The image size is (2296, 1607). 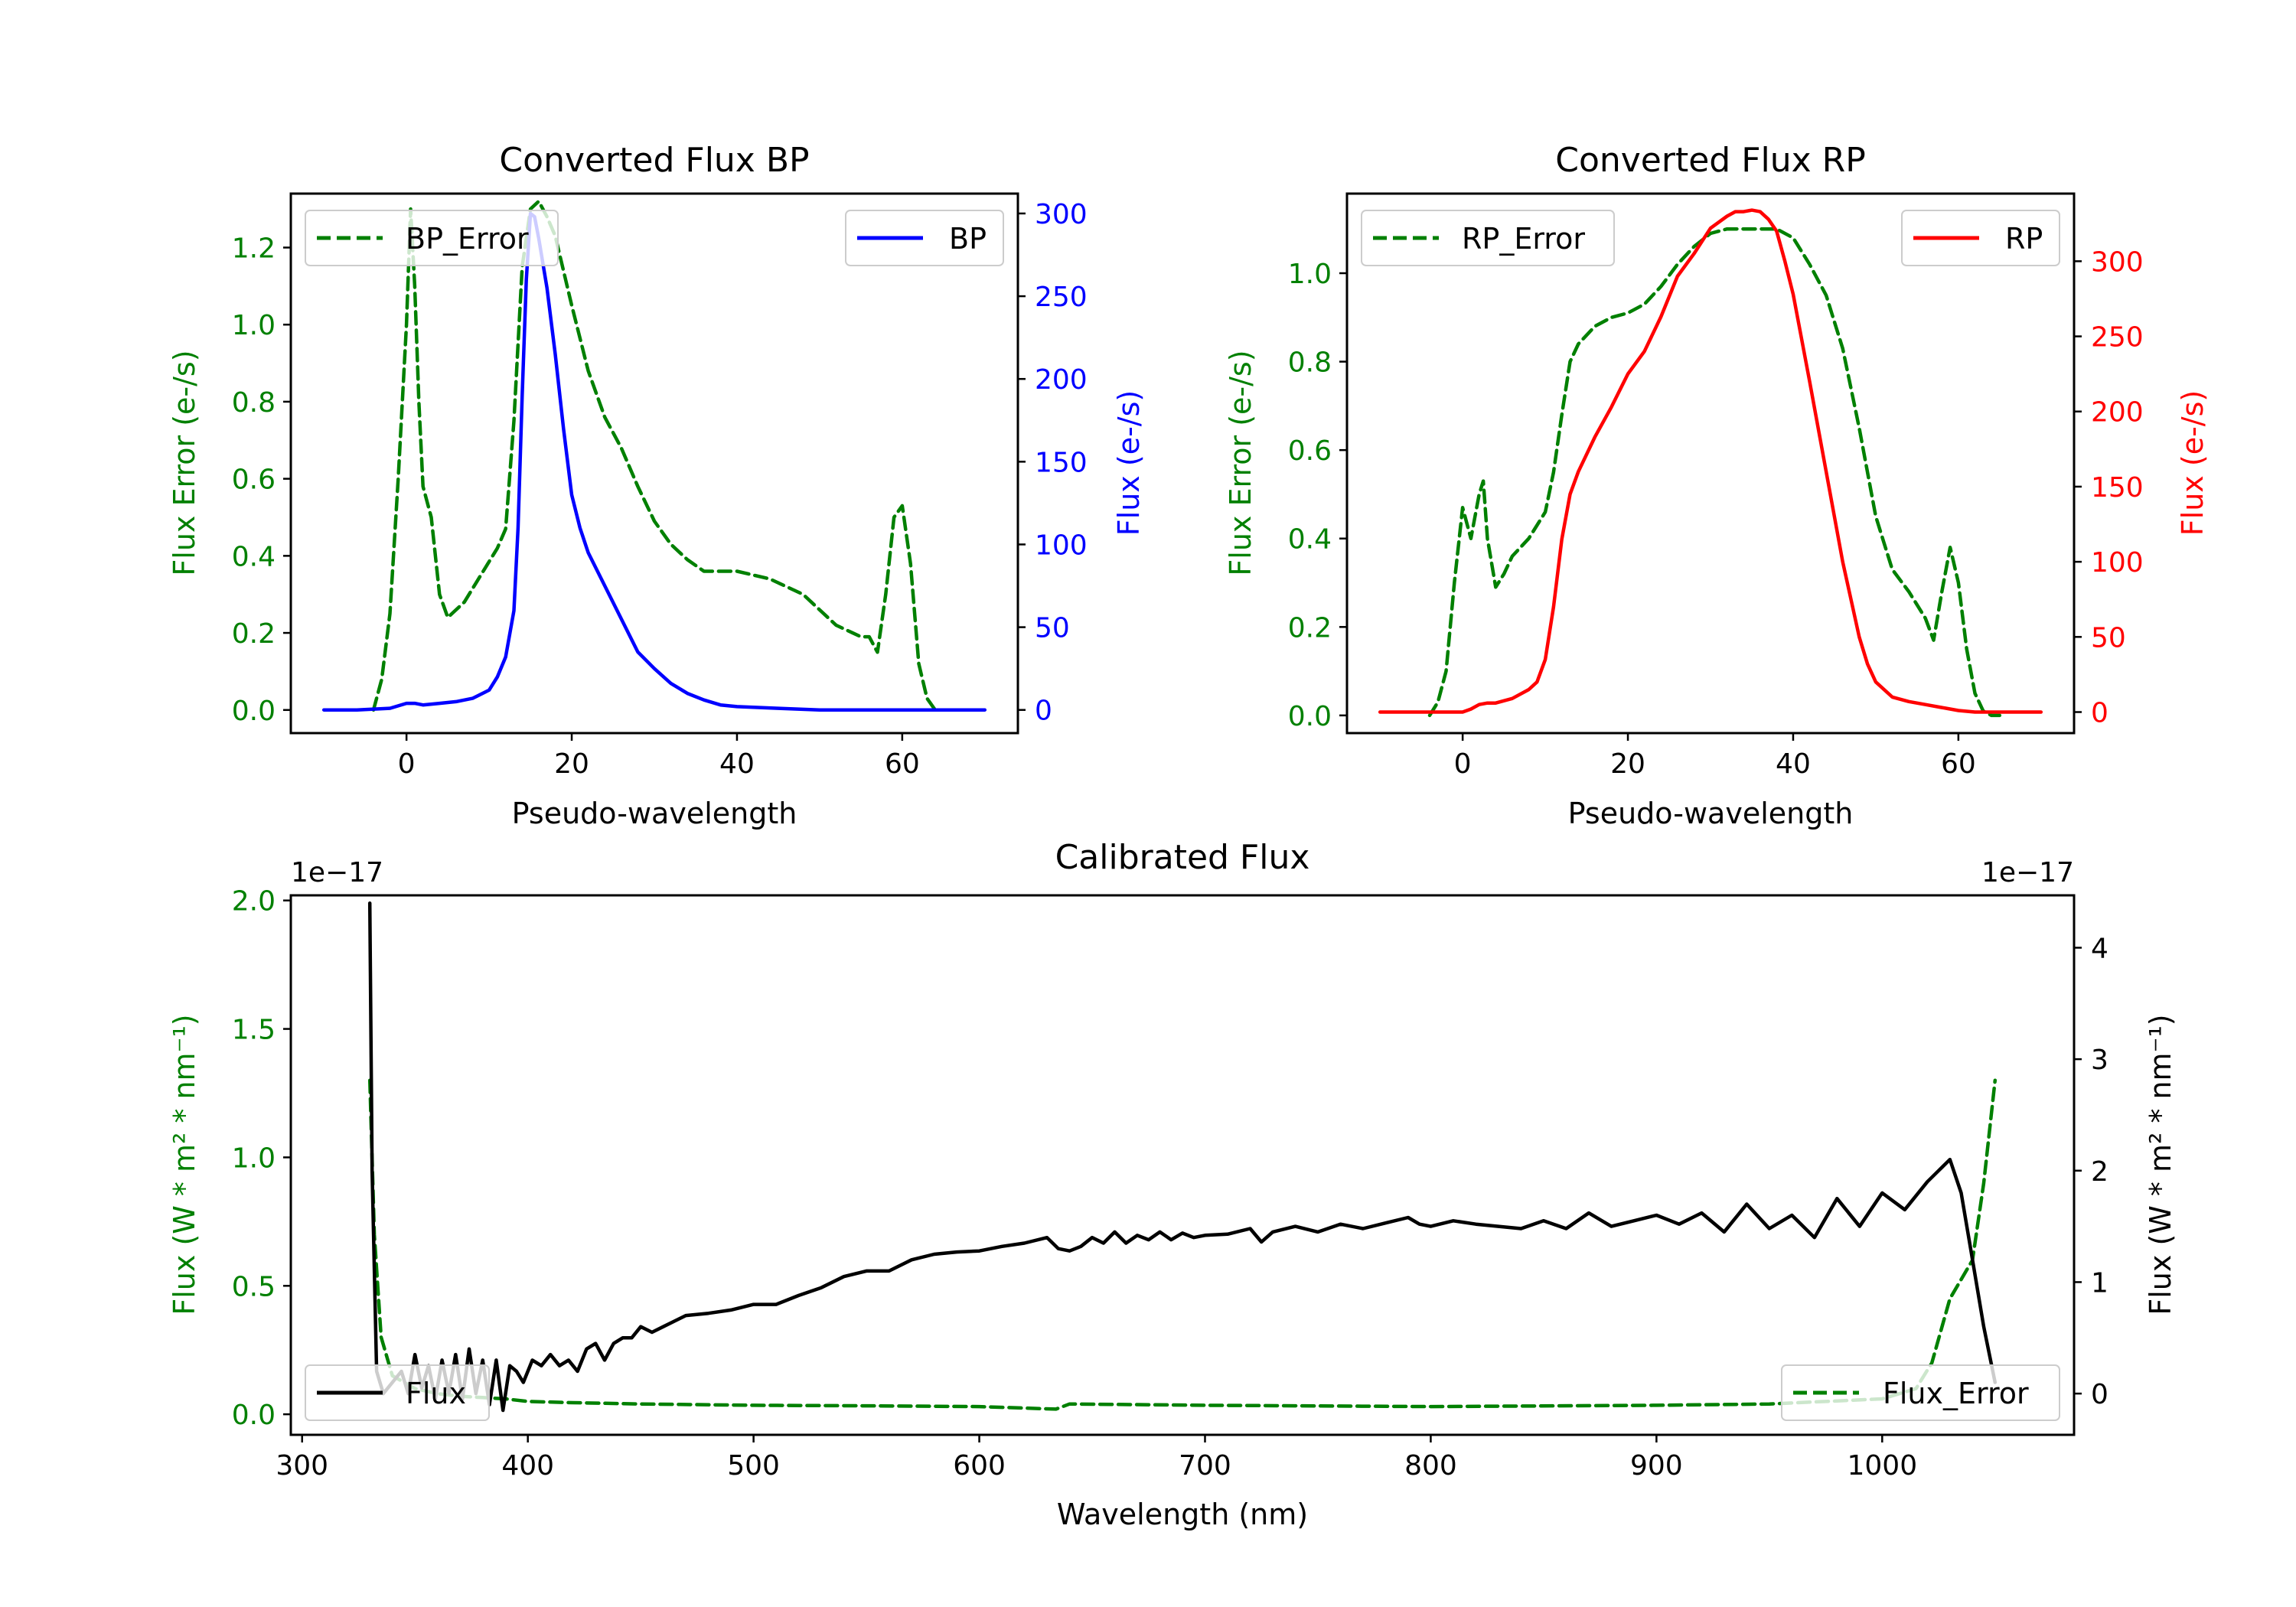 I want to click on y-left-tick-label: 0.5, so click(x=254, y=1286).